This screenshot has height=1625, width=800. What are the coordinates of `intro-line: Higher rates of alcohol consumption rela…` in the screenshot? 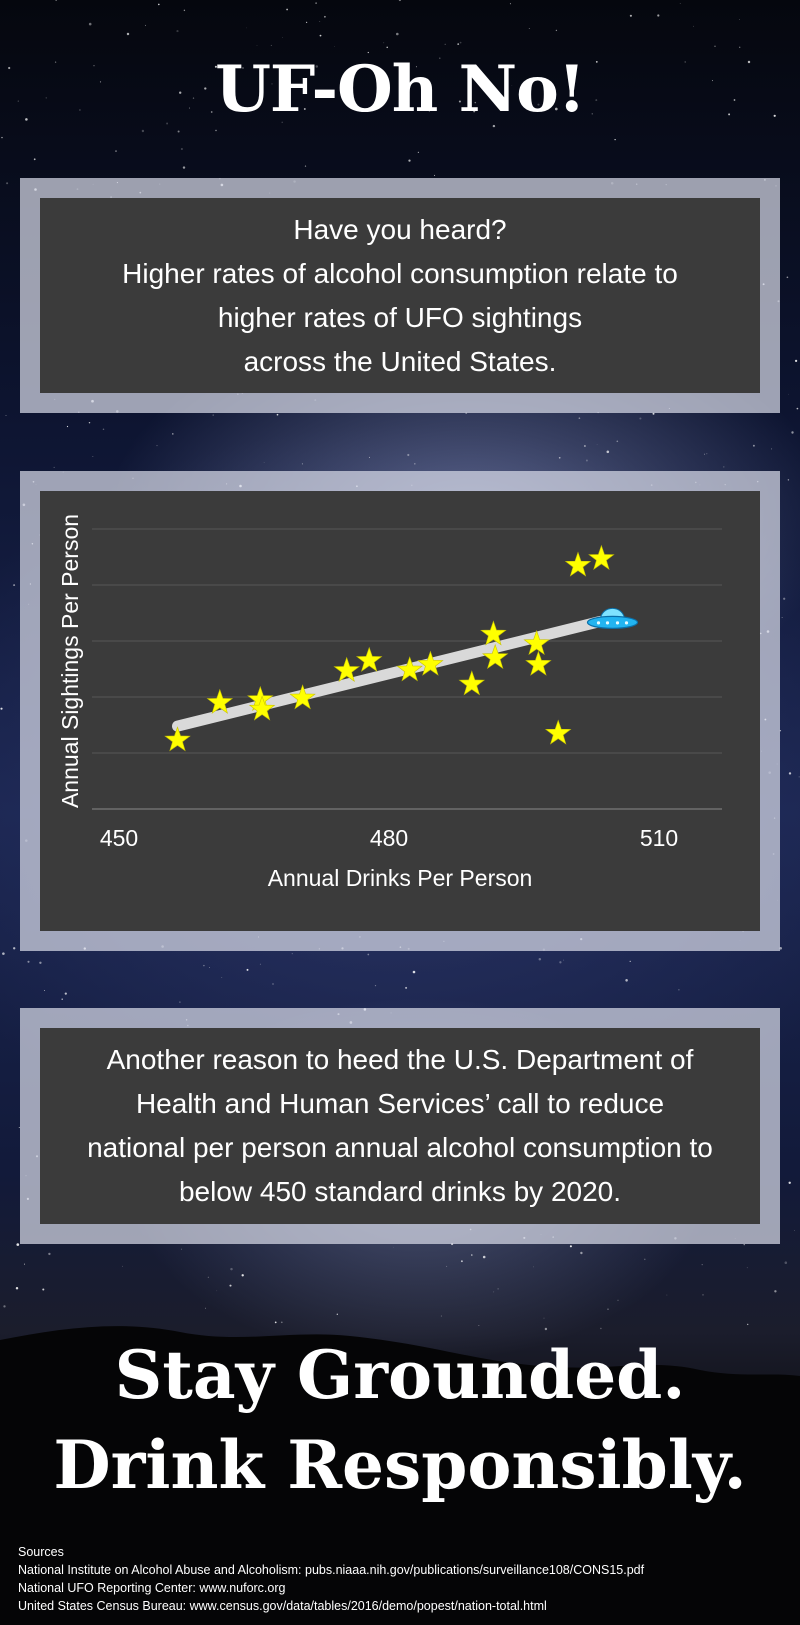 It's located at (400, 273).